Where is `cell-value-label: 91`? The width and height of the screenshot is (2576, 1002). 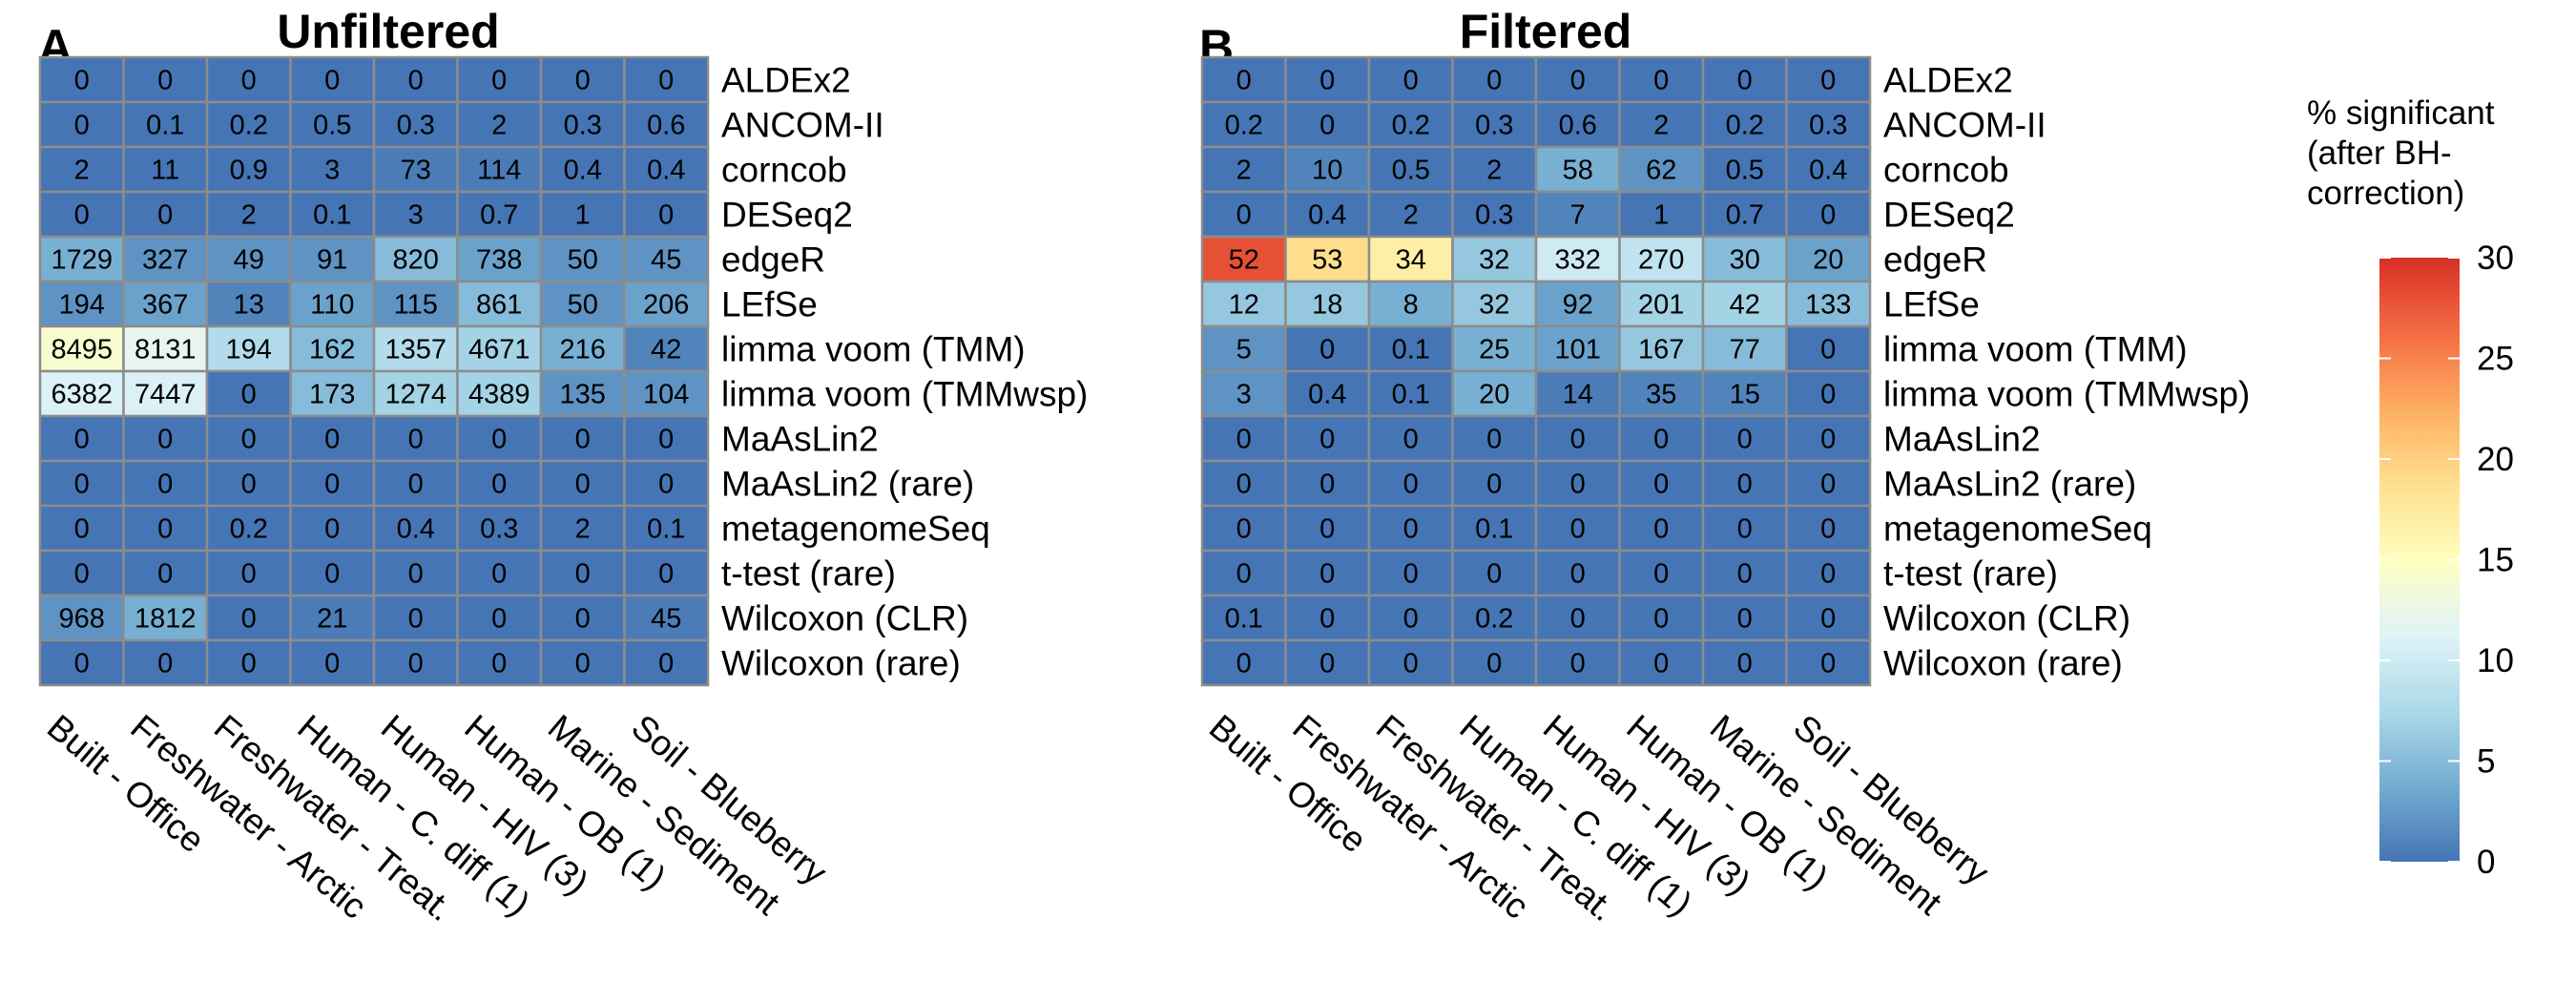
cell-value-label: 91 is located at coordinates (332, 260).